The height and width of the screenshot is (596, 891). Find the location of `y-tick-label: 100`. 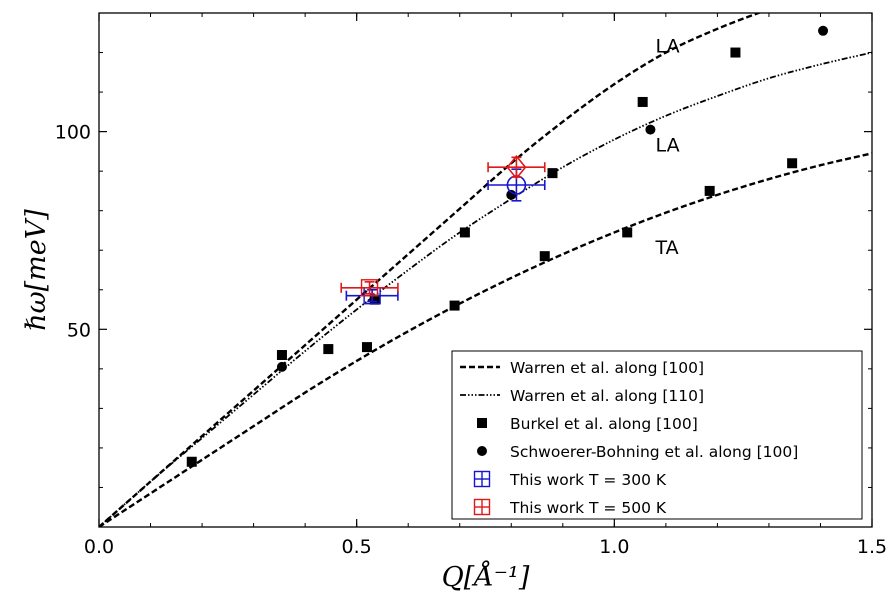

y-tick-label: 100 is located at coordinates (73, 133).